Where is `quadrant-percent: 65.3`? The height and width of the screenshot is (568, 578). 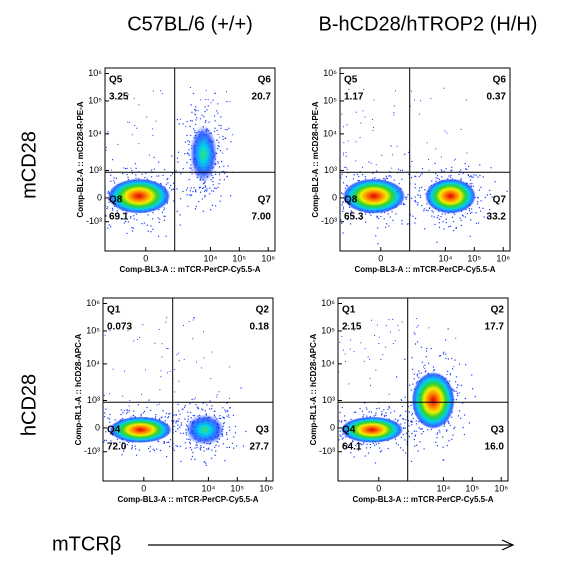
quadrant-percent: 65.3 is located at coordinates (354, 216).